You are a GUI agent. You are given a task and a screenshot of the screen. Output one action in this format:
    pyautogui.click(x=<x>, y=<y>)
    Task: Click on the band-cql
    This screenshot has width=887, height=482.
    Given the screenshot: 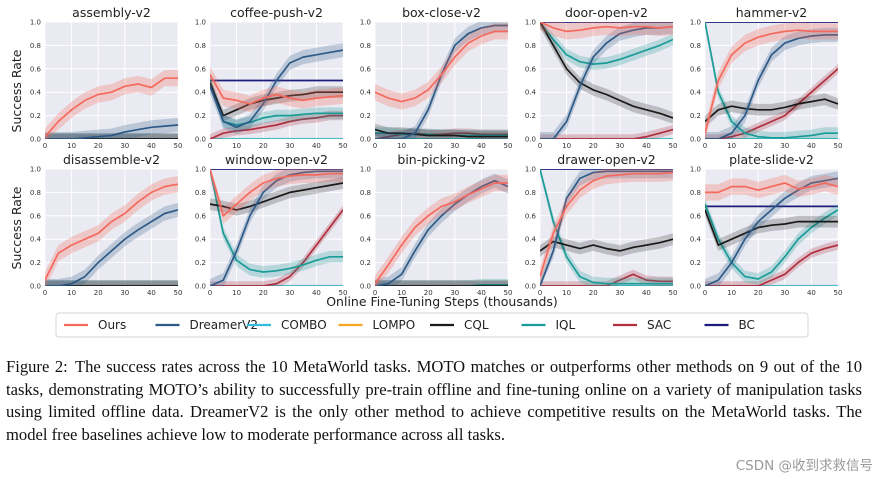 What is the action you would take?
    pyautogui.click(x=771, y=227)
    